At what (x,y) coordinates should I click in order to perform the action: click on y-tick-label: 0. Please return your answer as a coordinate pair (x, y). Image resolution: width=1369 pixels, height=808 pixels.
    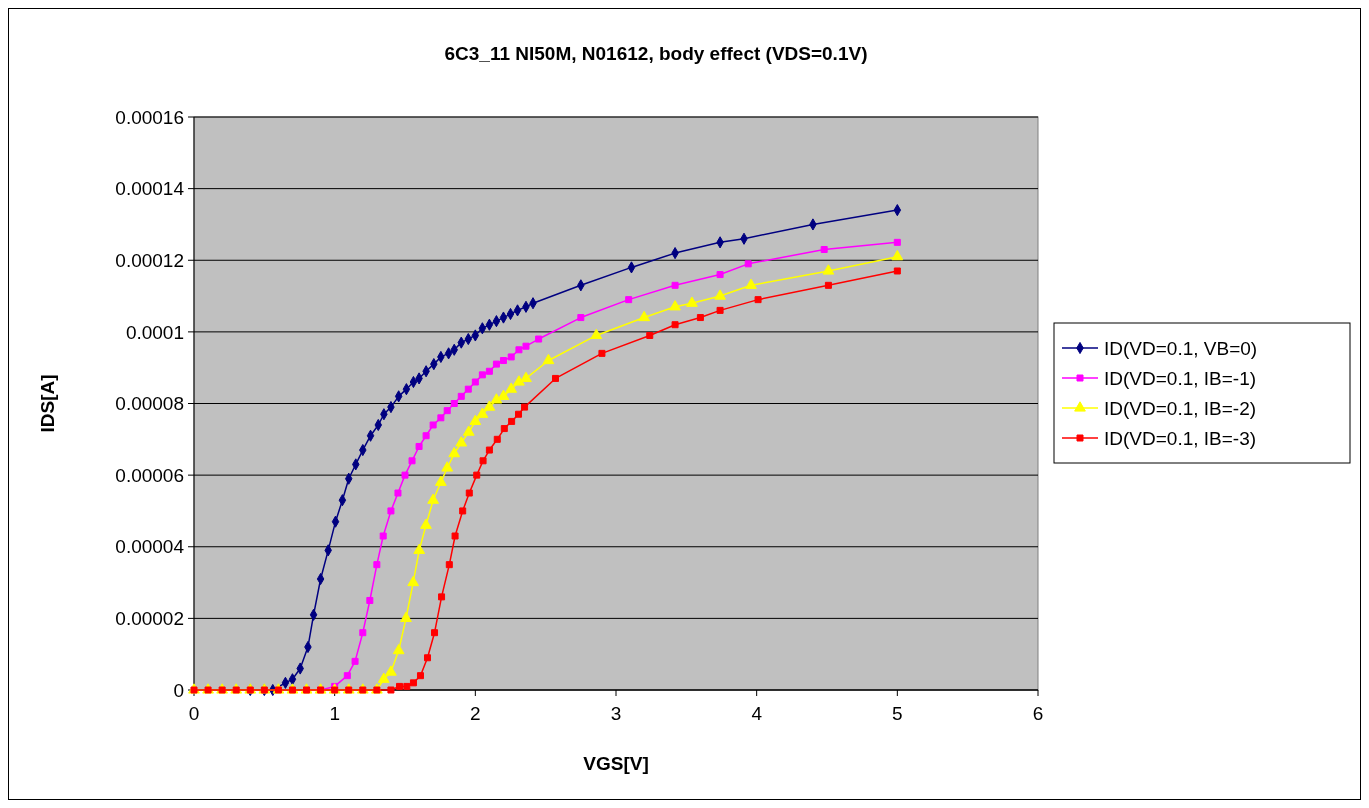
    Looking at the image, I should click on (178, 690).